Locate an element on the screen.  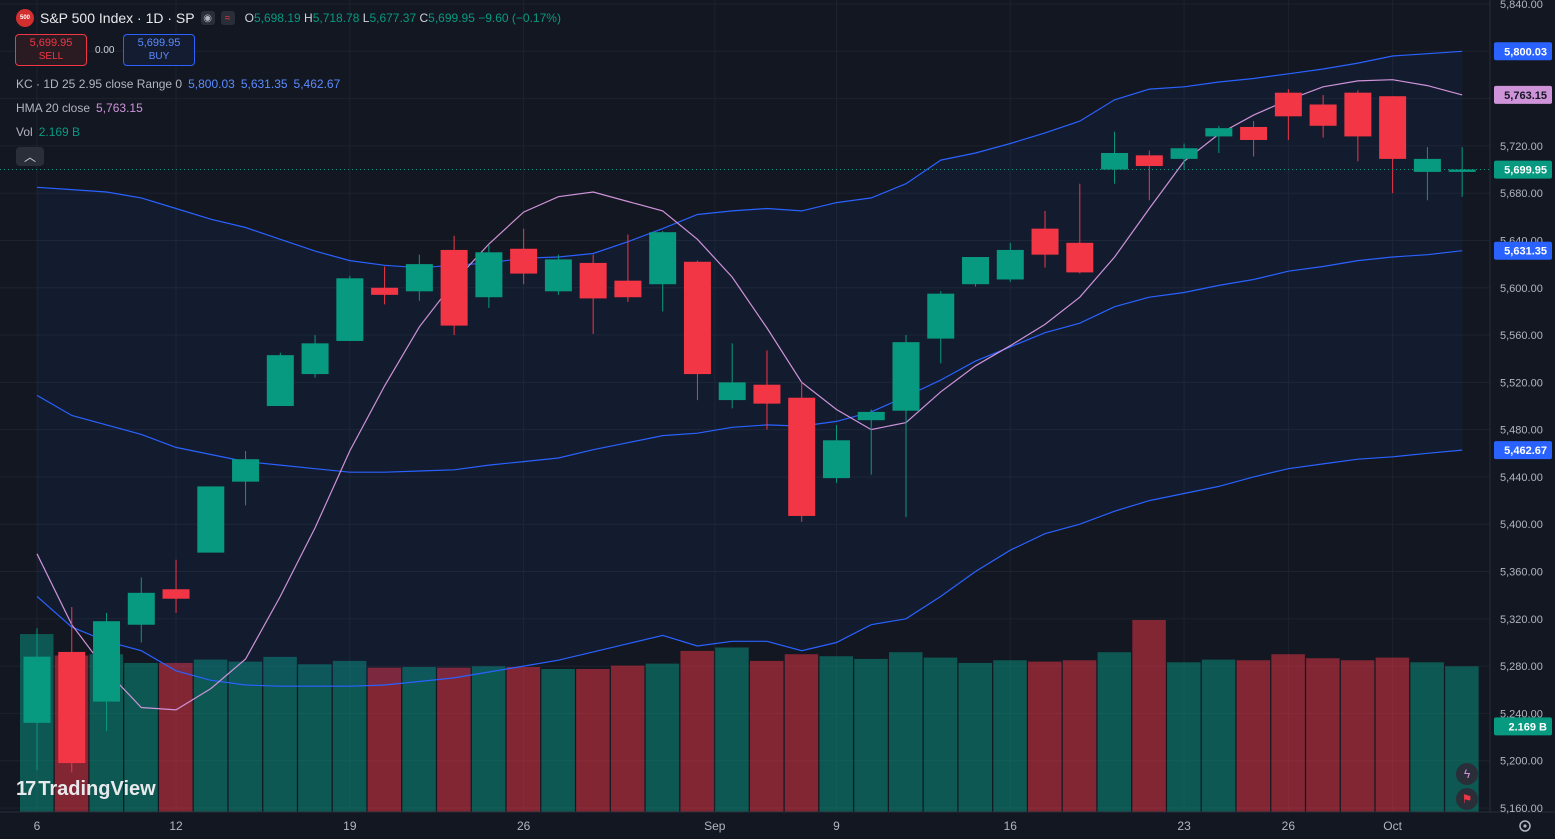
ohlc-high-label: H is located at coordinates (308, 18).